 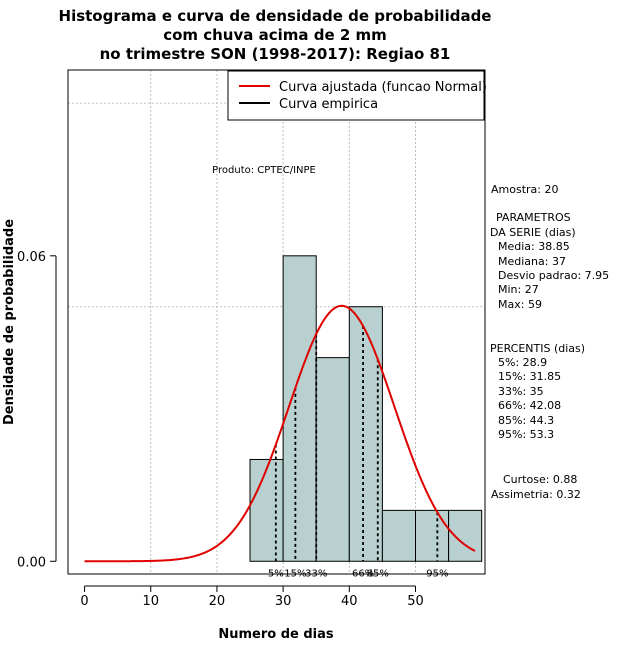 What do you see at coordinates (520, 304) in the screenshot?
I see `param-max: Max: 59` at bounding box center [520, 304].